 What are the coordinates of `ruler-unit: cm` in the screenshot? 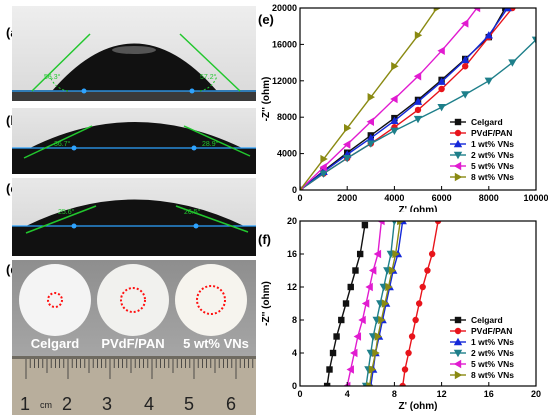 It's located at (46, 405).